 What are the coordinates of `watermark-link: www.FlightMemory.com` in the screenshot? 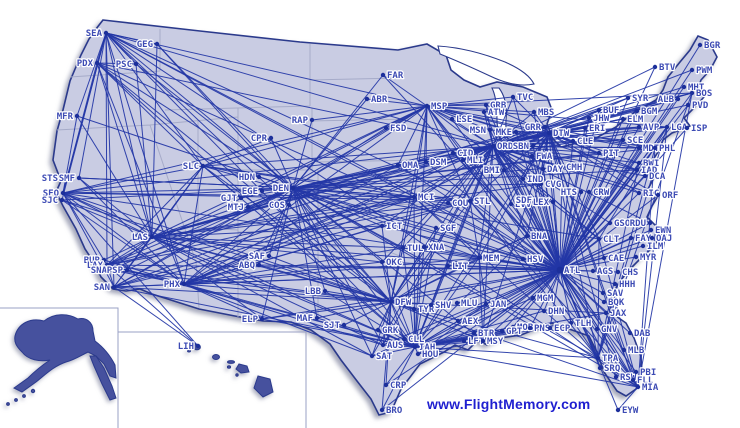 It's located at (509, 404).